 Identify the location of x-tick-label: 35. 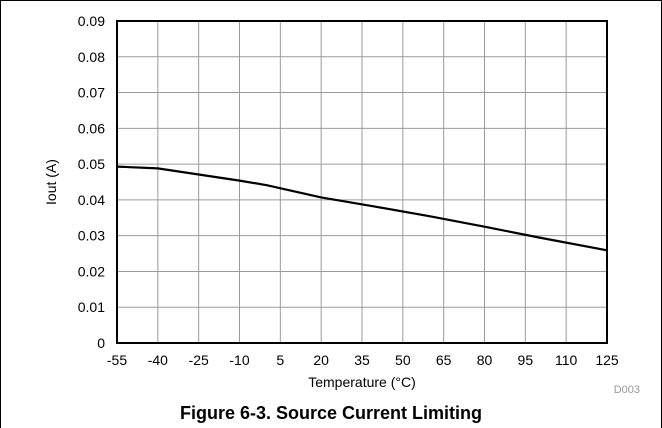
(362, 360).